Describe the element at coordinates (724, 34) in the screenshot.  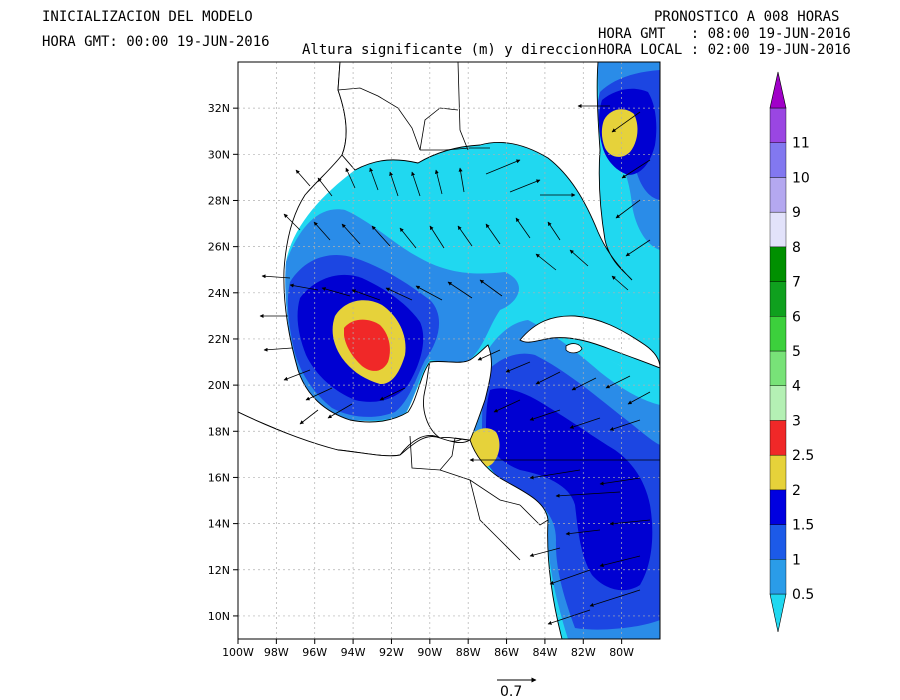
I see `forecast-gmt-time: HORA GMT : 08:00 19-JUN-2016` at that location.